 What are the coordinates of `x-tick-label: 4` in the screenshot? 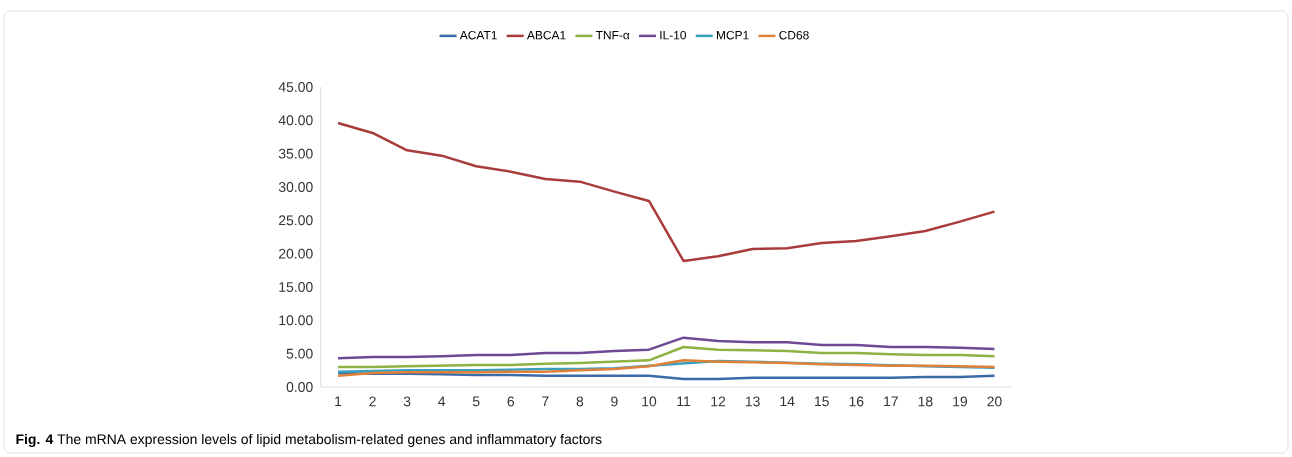 It's located at (442, 401).